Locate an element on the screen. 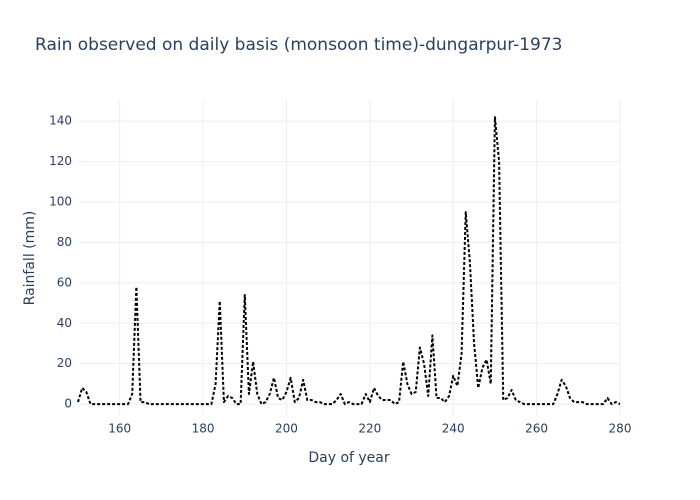 The image size is (700, 500). x-tick-label: 180 is located at coordinates (203, 429).